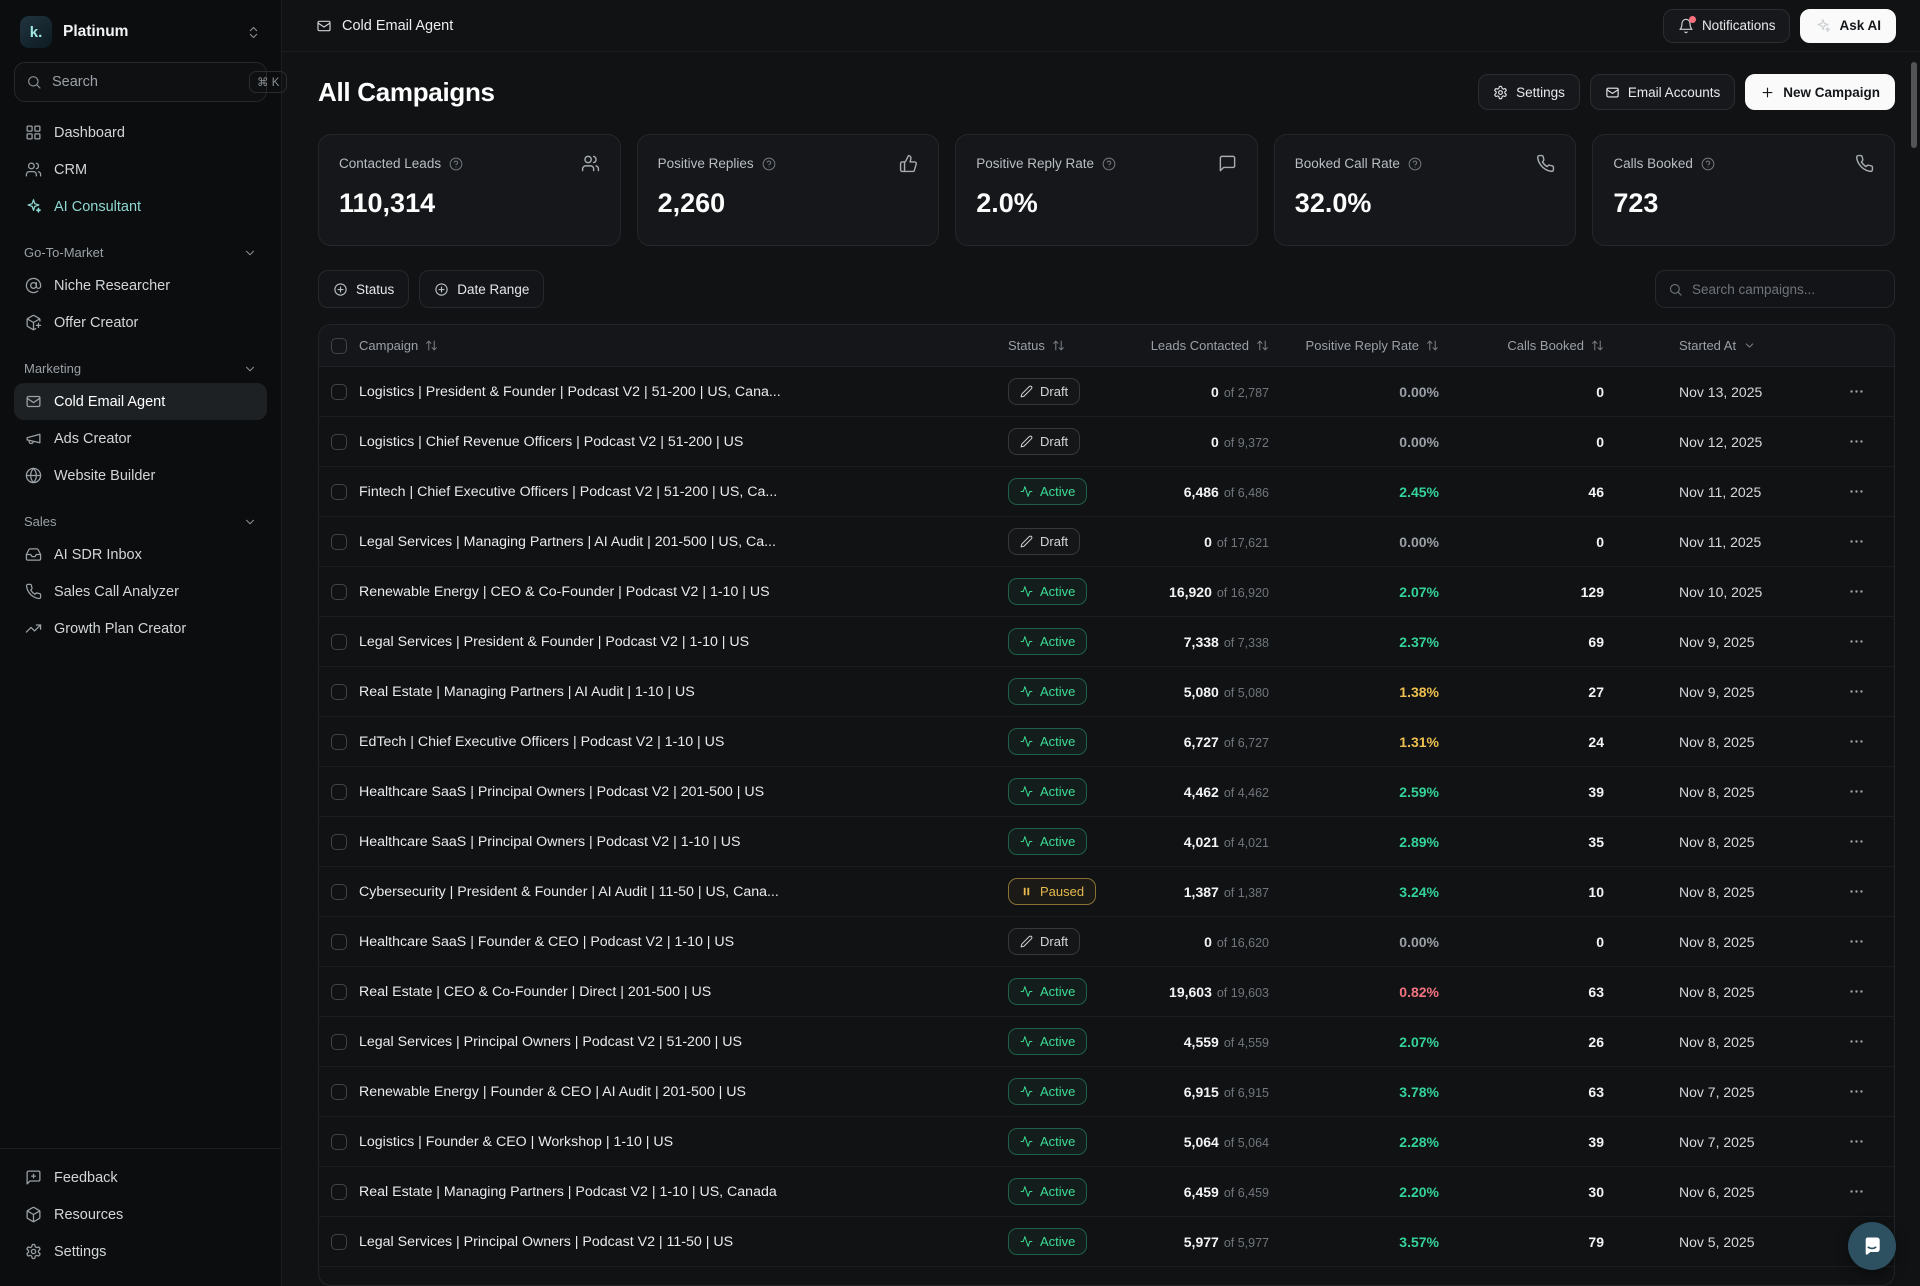  I want to click on sidebar-item-resources: Resources, so click(140, 1214).